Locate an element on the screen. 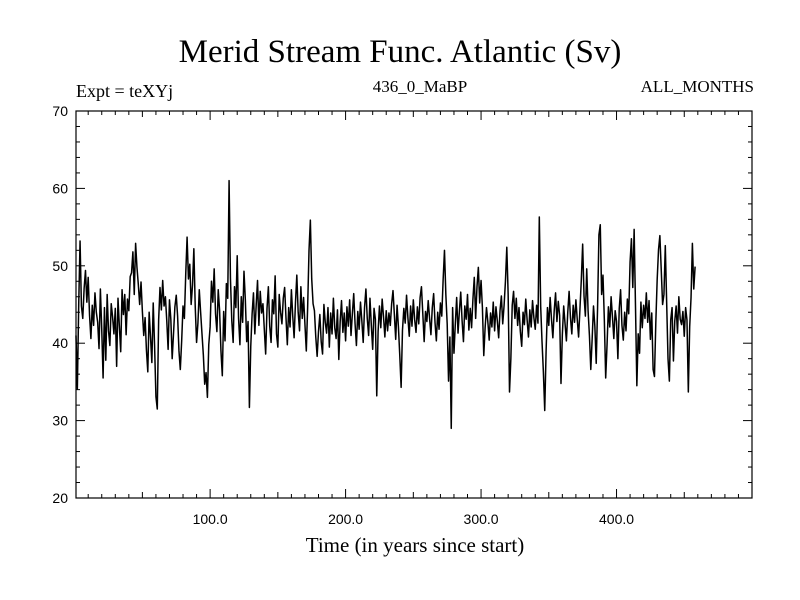  x-tick-label: 200.0 is located at coordinates (345, 519).